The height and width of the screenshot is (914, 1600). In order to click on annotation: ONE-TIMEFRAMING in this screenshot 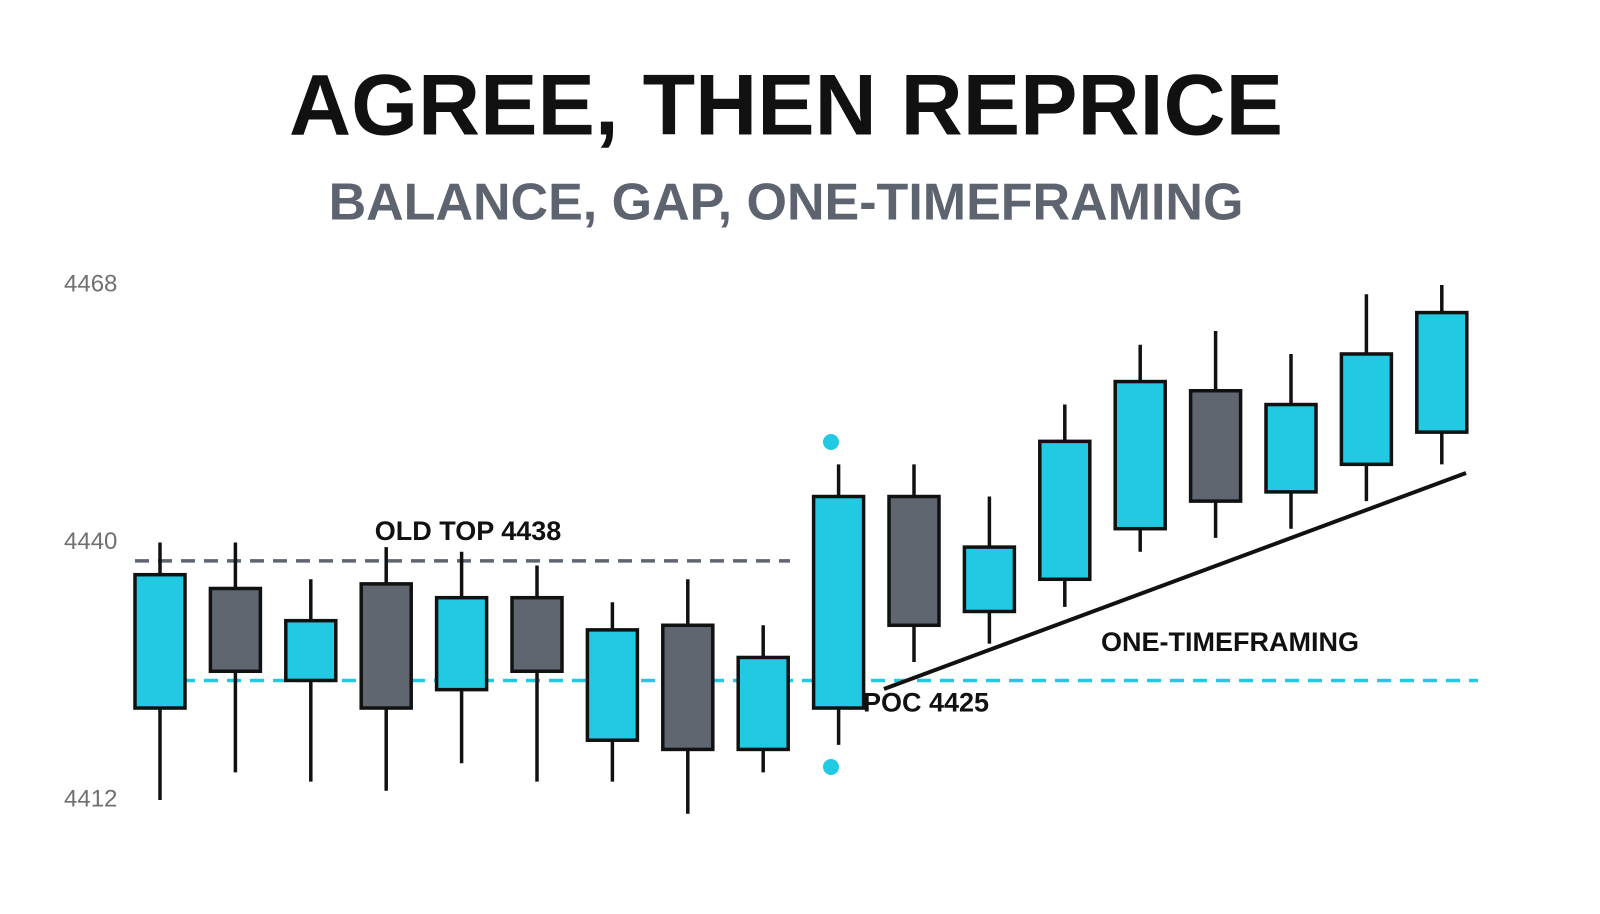, I will do `click(1230, 642)`.